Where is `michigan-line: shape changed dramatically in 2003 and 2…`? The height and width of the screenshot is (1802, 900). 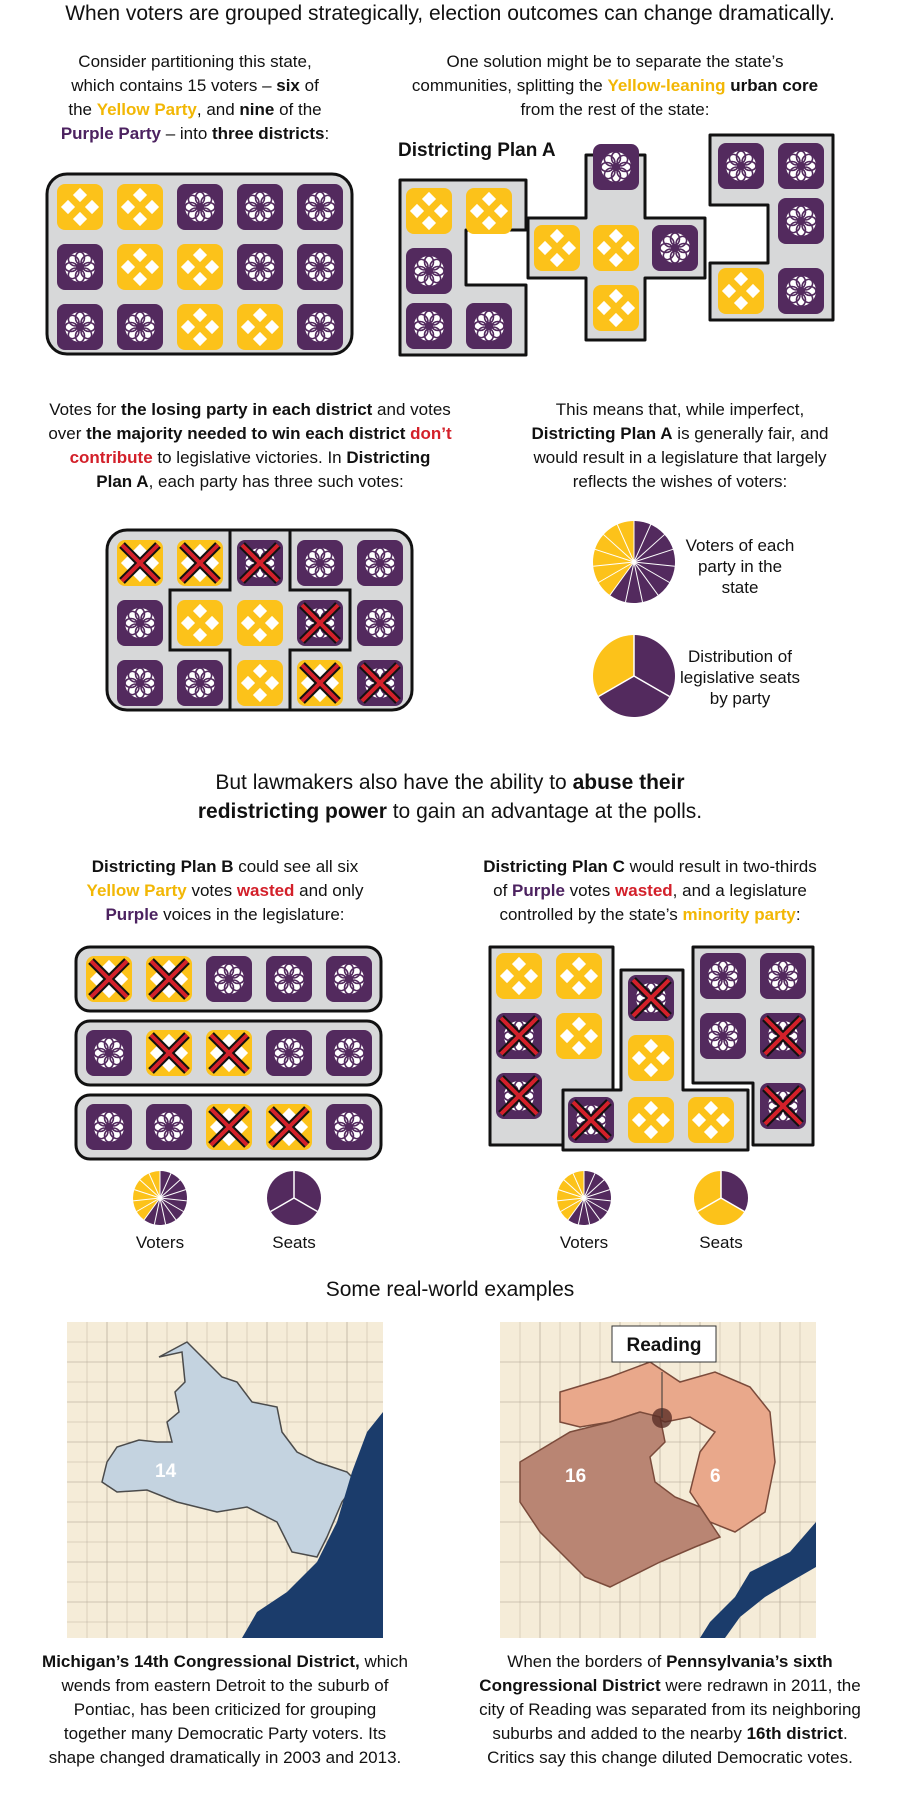 michigan-line: shape changed dramatically in 2003 and 2… is located at coordinates (225, 1757).